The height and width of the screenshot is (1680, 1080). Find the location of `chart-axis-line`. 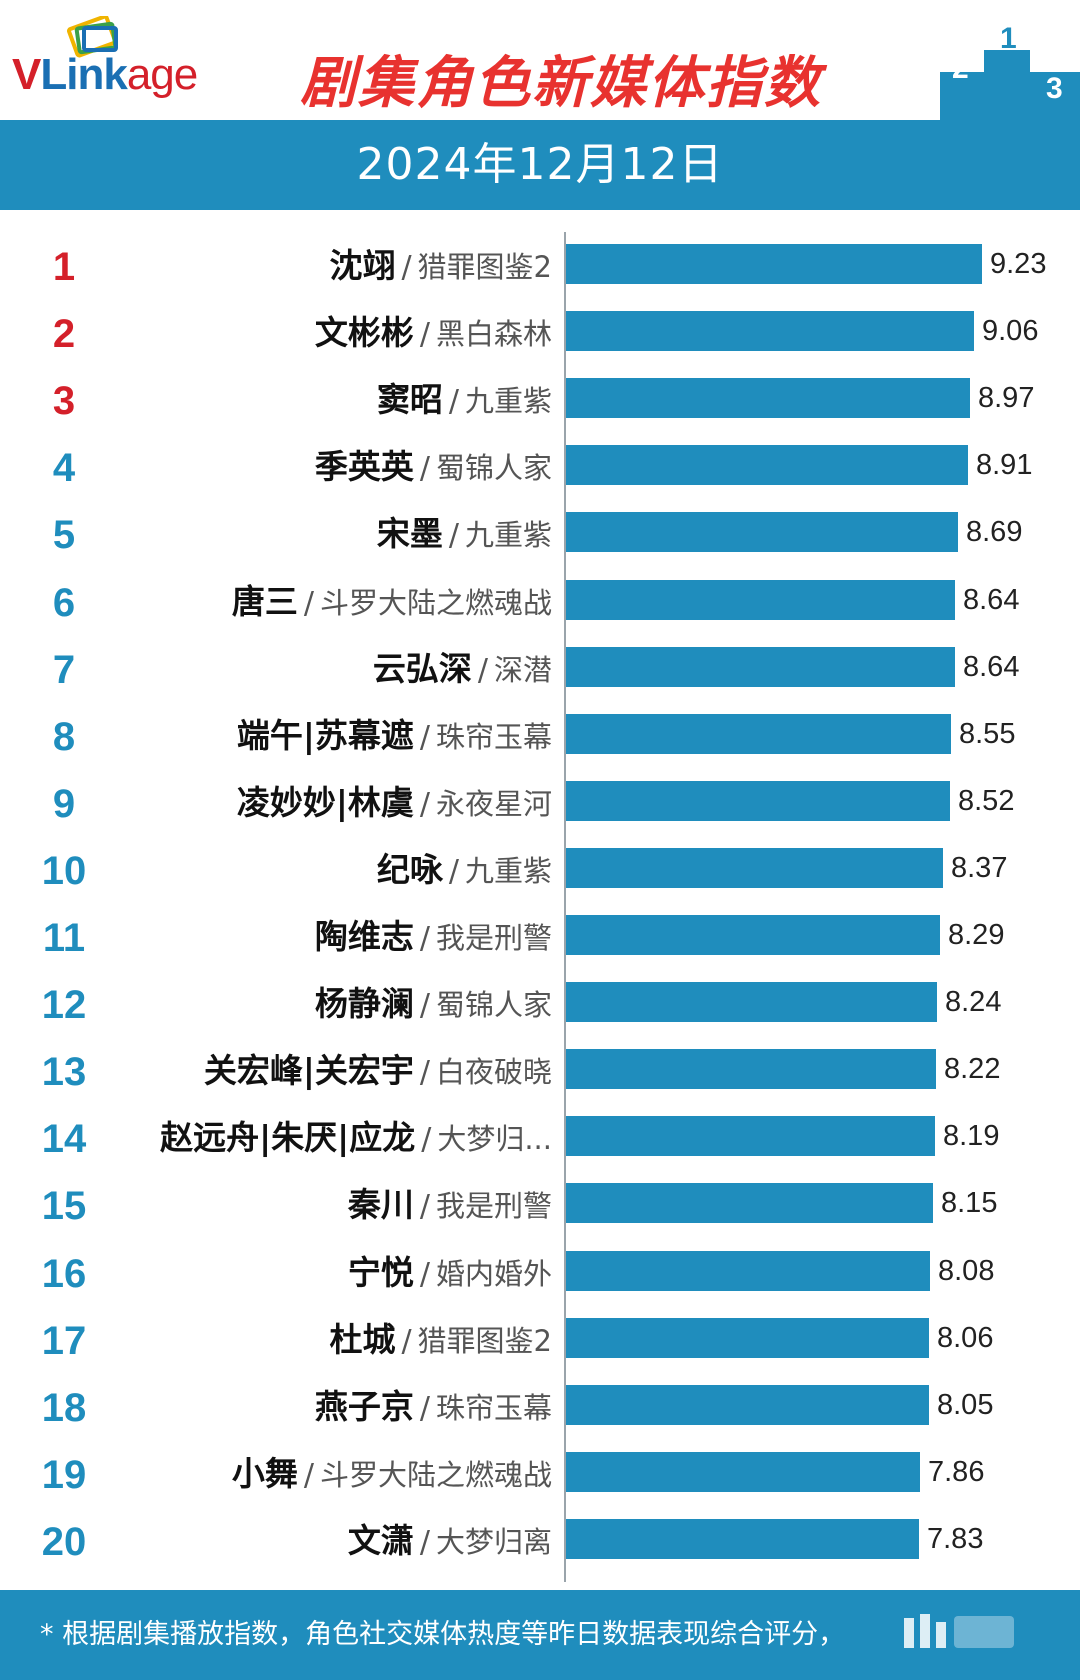

chart-axis-line is located at coordinates (565, 907).